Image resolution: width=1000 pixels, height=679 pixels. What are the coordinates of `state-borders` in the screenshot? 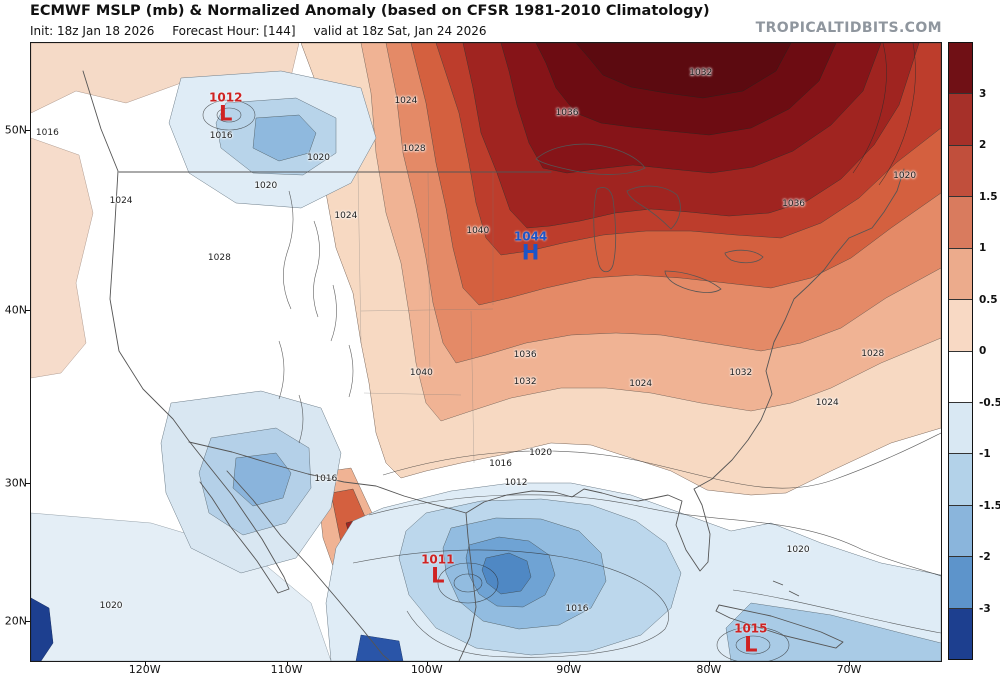 It's located at (425, 317).